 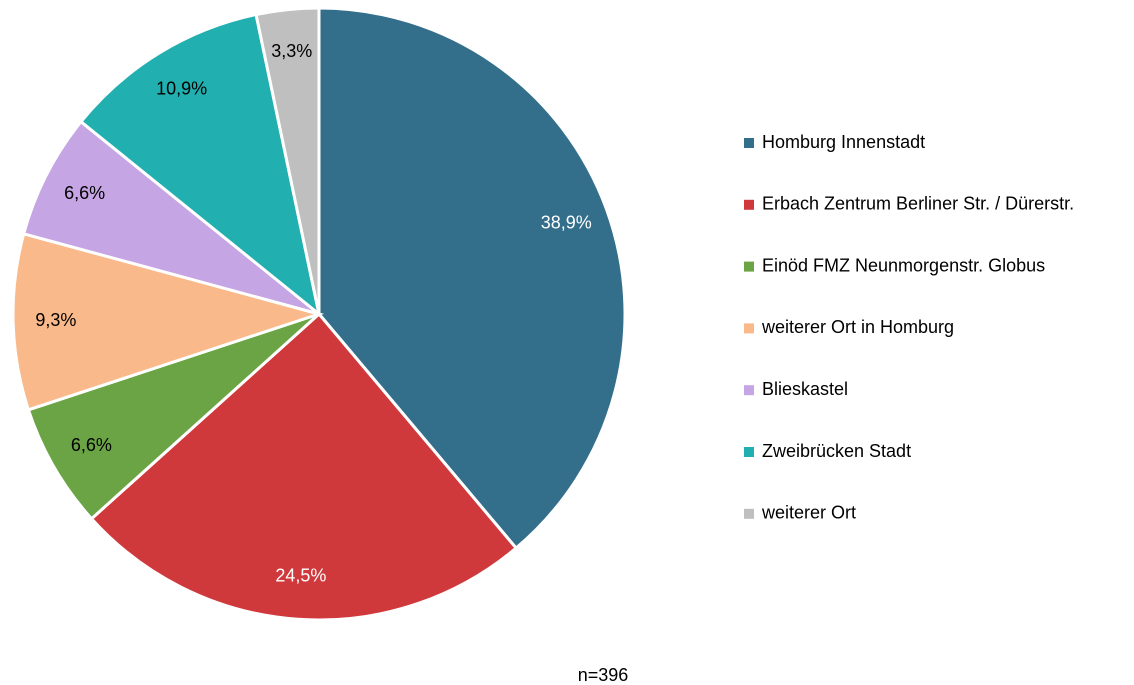 I want to click on data-label: 9,3%, so click(x=55, y=320).